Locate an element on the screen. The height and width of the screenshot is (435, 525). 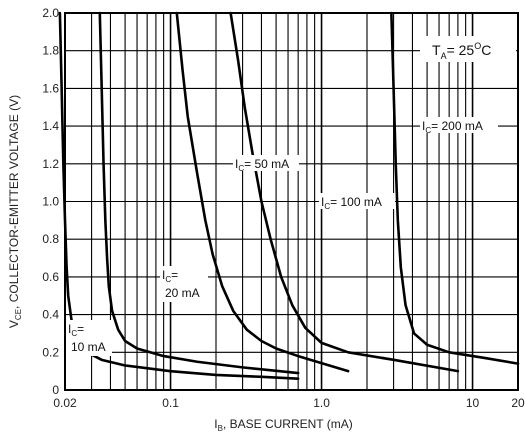
x-tick-label: 20 is located at coordinates (518, 403).